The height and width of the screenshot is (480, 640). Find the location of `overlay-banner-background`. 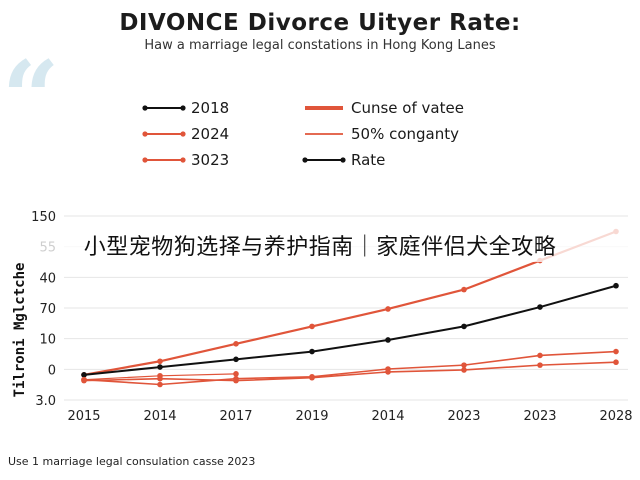

overlay-banner-background is located at coordinates (320, 243).